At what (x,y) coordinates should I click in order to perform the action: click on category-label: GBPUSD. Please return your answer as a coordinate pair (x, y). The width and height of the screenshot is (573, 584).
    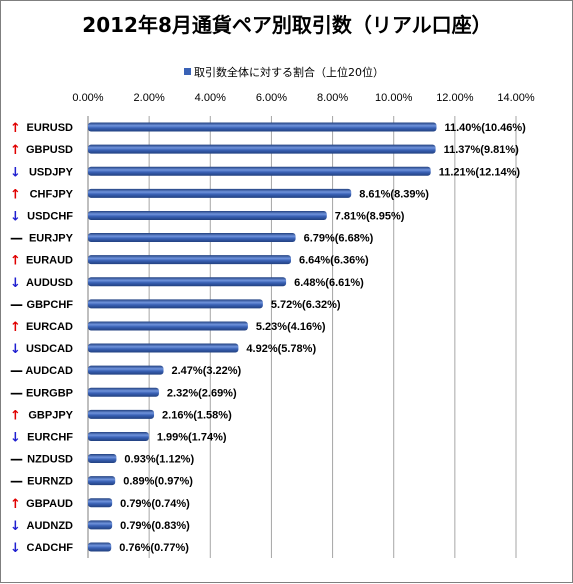
    Looking at the image, I should click on (49, 150).